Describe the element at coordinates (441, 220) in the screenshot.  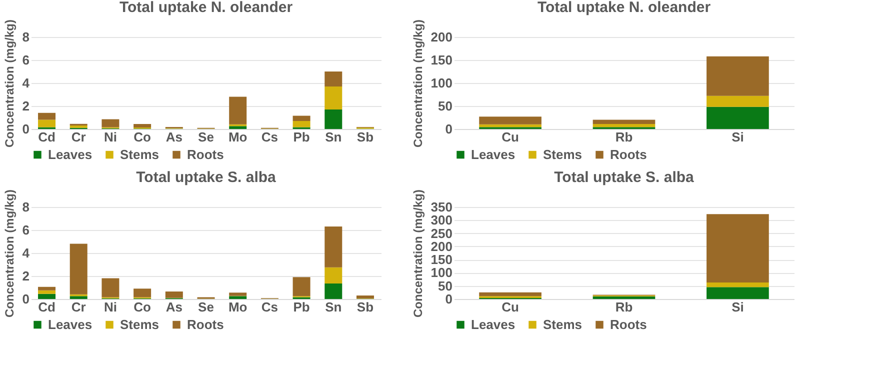
I see `y-tick-label: 300` at that location.